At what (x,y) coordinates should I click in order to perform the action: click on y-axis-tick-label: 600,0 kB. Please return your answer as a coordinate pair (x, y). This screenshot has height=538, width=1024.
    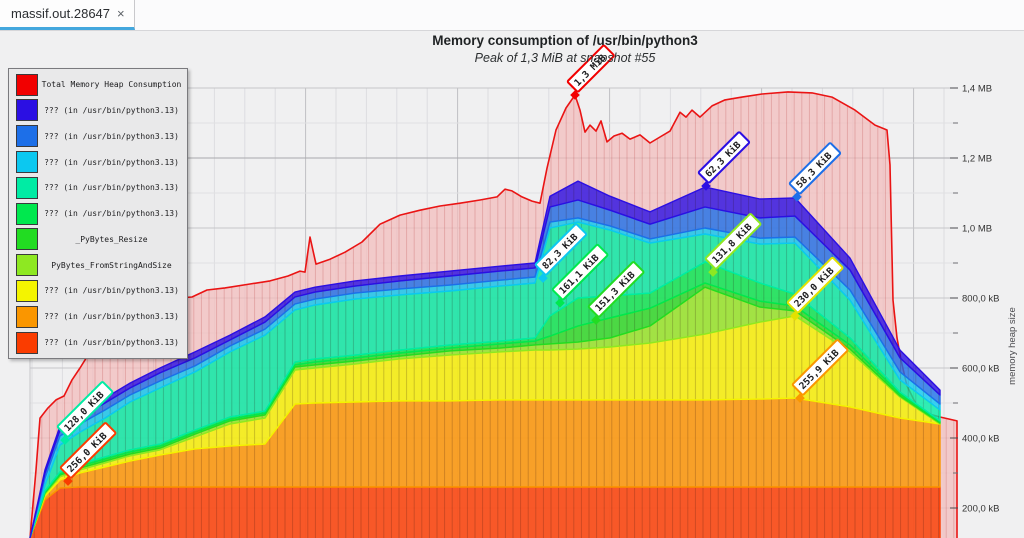
    Looking at the image, I should click on (981, 369).